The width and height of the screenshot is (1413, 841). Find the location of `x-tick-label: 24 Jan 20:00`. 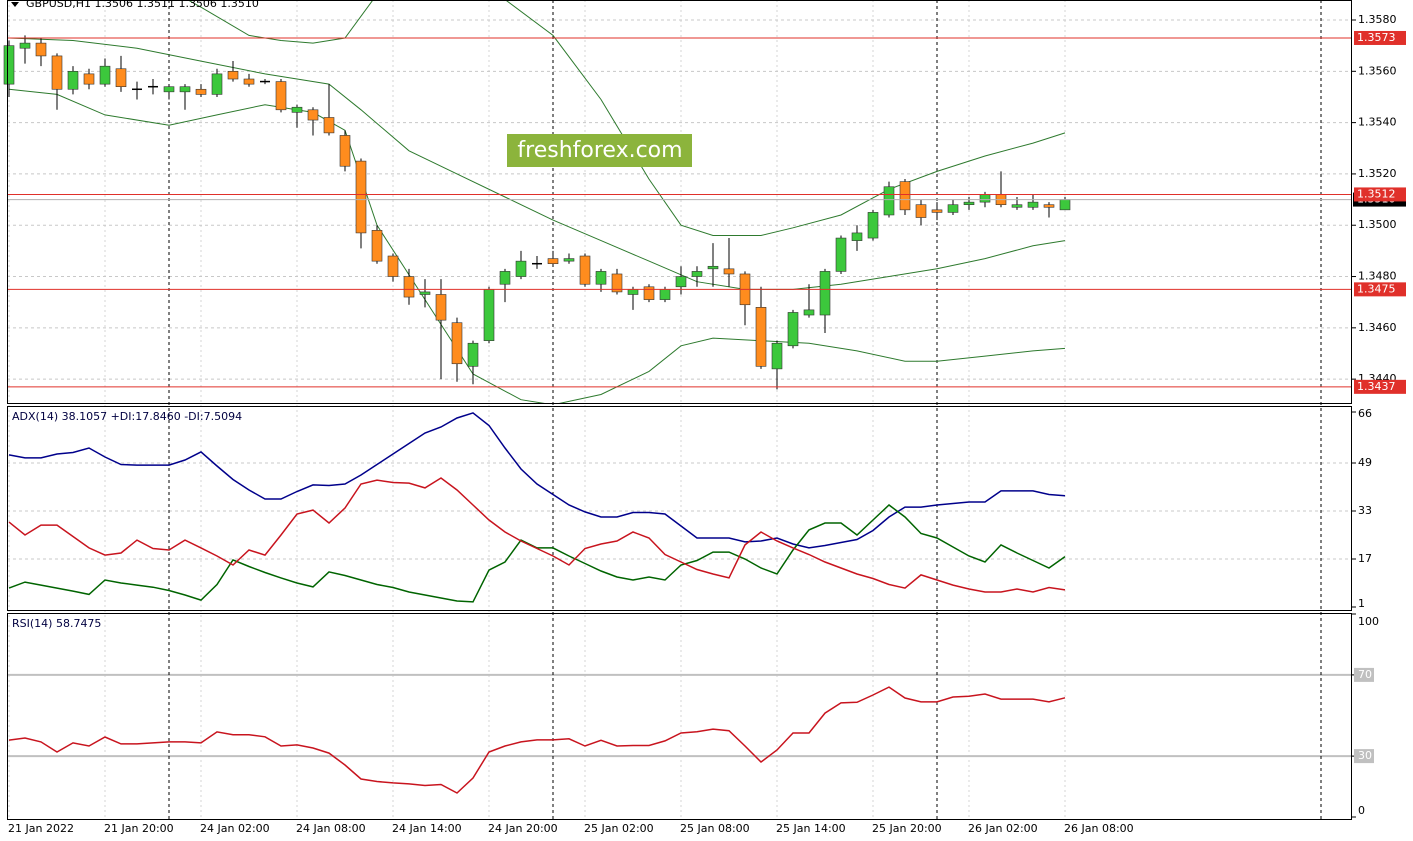

x-tick-label: 24 Jan 20:00 is located at coordinates (523, 828).